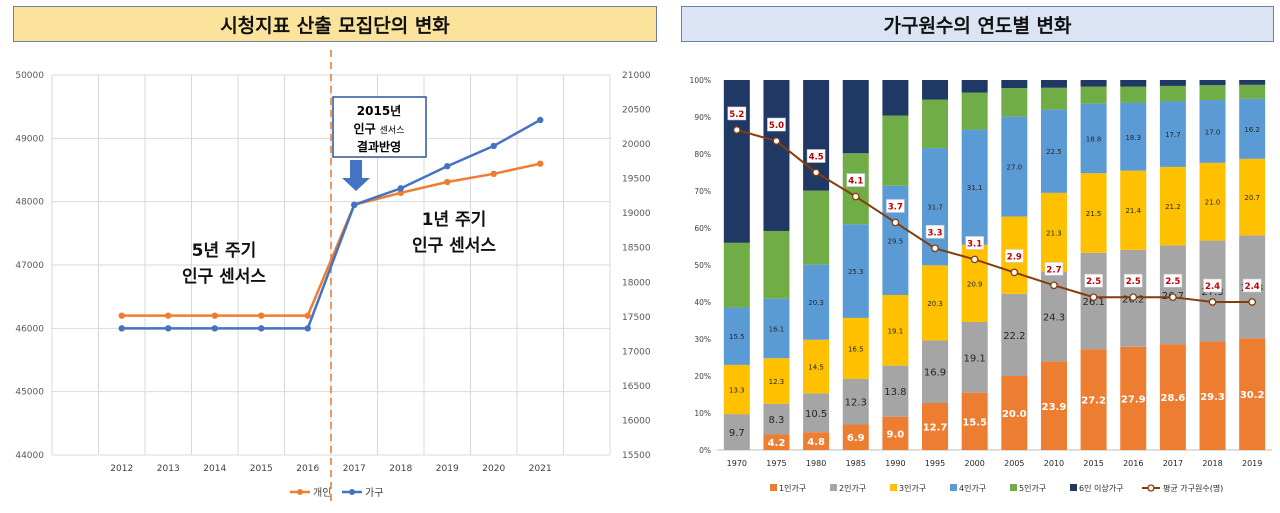 The height and width of the screenshot is (513, 1280). I want to click on bar-value-label: 4.2, so click(777, 443).